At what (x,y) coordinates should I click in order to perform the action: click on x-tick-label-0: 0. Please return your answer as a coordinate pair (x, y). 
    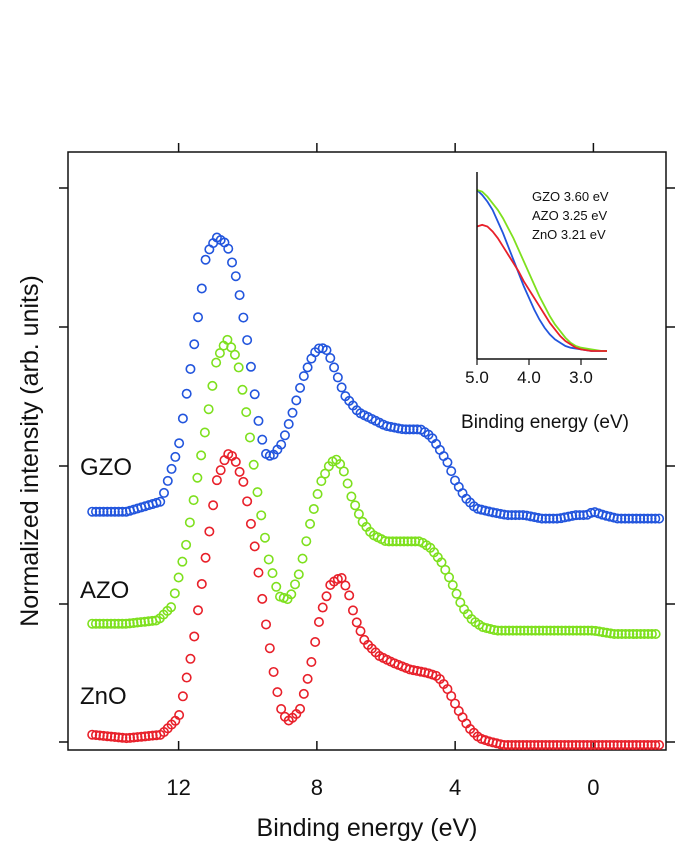
    Looking at the image, I should click on (593, 787).